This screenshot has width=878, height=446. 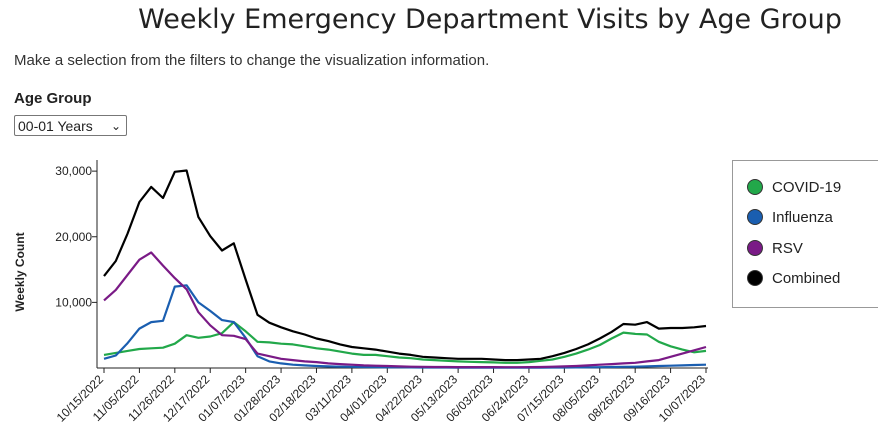 What do you see at coordinates (807, 187) in the screenshot?
I see `legend-label-covid: COVID-19` at bounding box center [807, 187].